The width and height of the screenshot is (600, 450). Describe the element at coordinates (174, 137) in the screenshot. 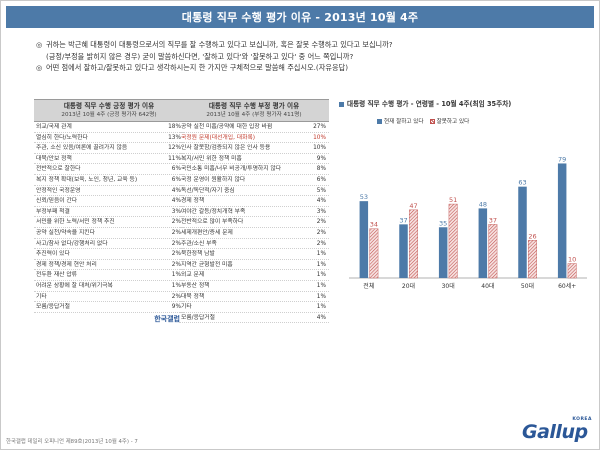

I see `row-value: 13%` at that location.